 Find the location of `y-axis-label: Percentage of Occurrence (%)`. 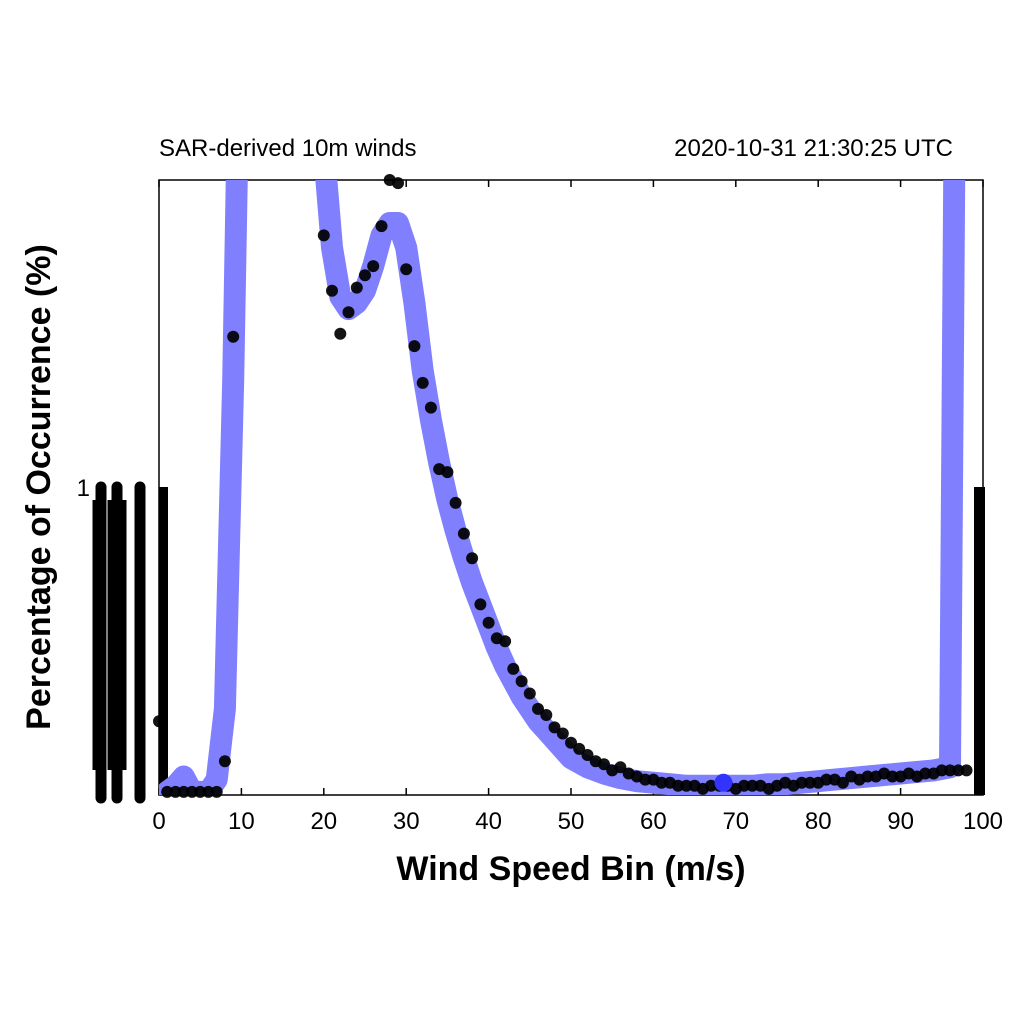

y-axis-label: Percentage of Occurrence (%) is located at coordinates (39, 487).